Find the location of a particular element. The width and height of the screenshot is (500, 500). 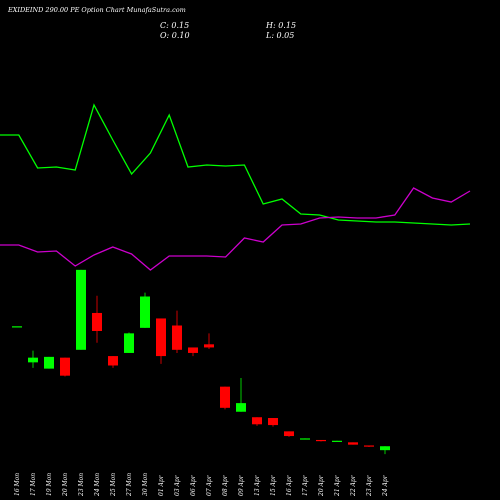

x-tick-label: 23 Apr is located at coordinates (369, 485).